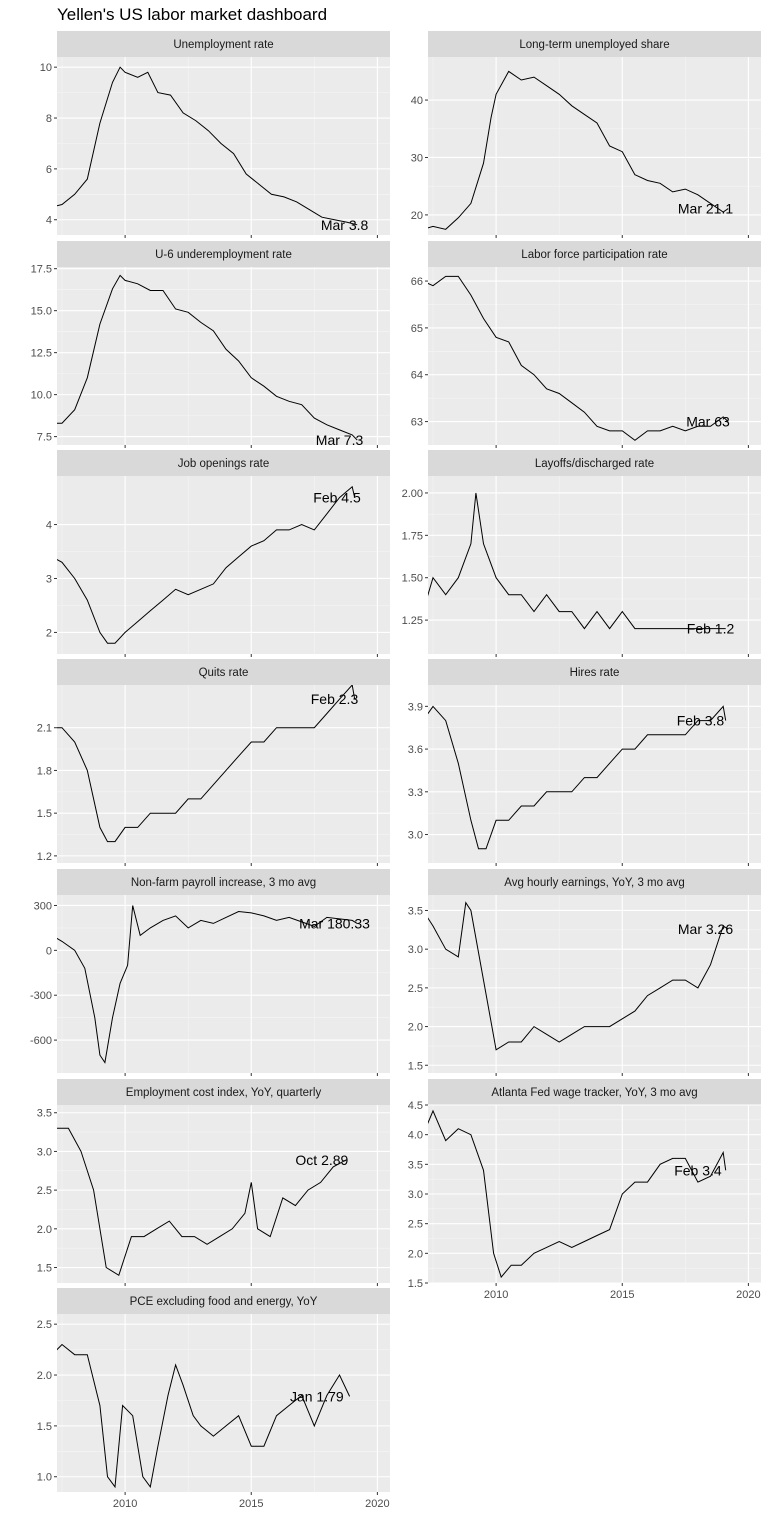 The image size is (768, 1536). Describe the element at coordinates (412, 621) in the screenshot. I see `y-tick-label: 1.25` at that location.